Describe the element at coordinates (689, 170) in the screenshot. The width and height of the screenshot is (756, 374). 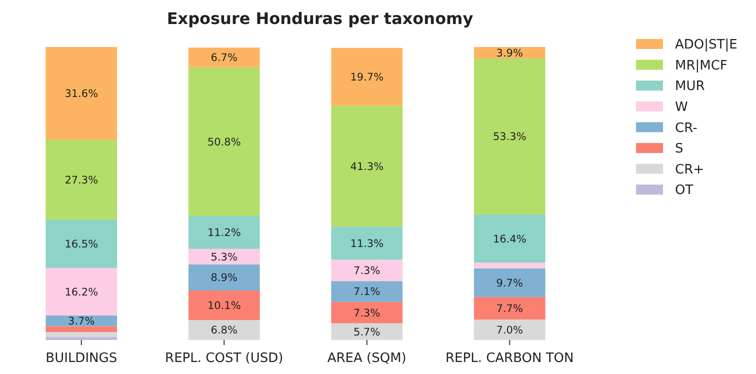
I see `legend-label: CR+` at that location.